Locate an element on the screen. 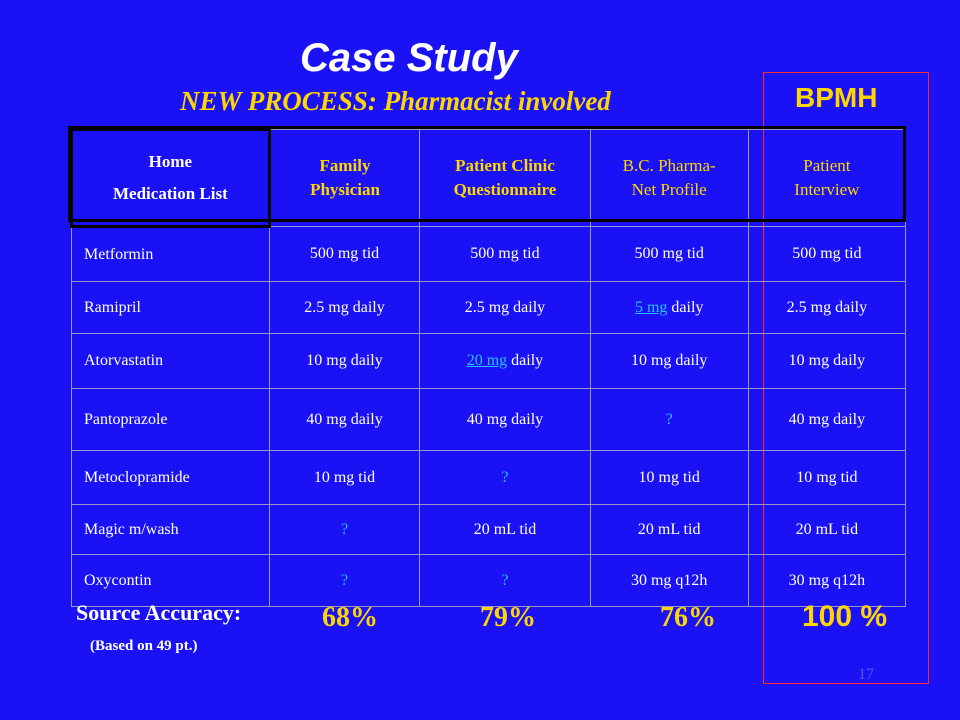 This screenshot has height=720, width=960. header-home-medication-list: Home Medication List is located at coordinates (170, 178).